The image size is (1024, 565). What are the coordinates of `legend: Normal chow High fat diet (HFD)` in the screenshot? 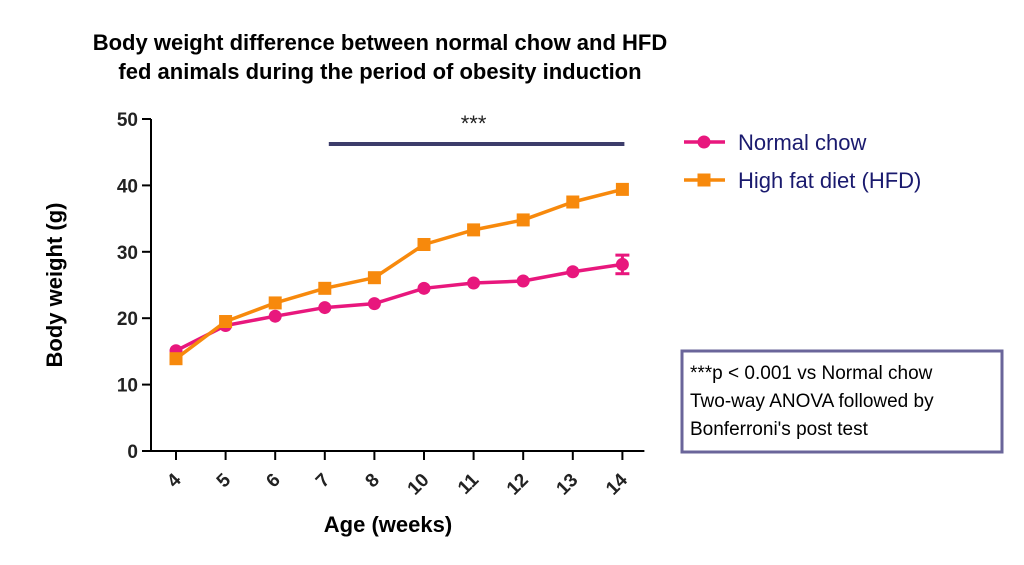 It's located at (802, 161).